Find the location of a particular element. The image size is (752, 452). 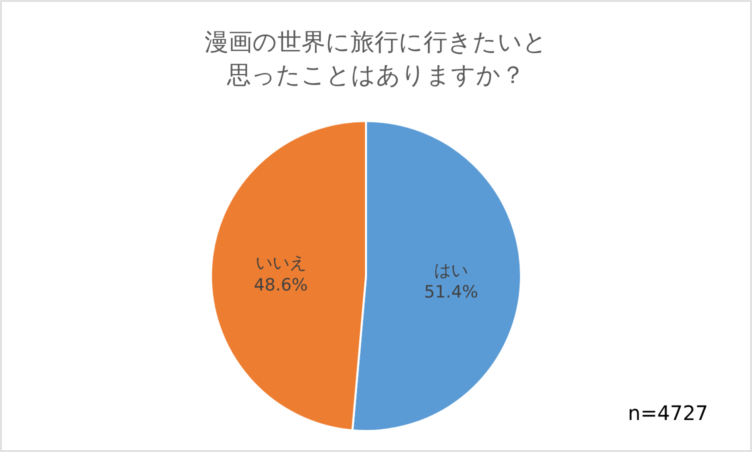

slice-label: いいえ is located at coordinates (280, 263).